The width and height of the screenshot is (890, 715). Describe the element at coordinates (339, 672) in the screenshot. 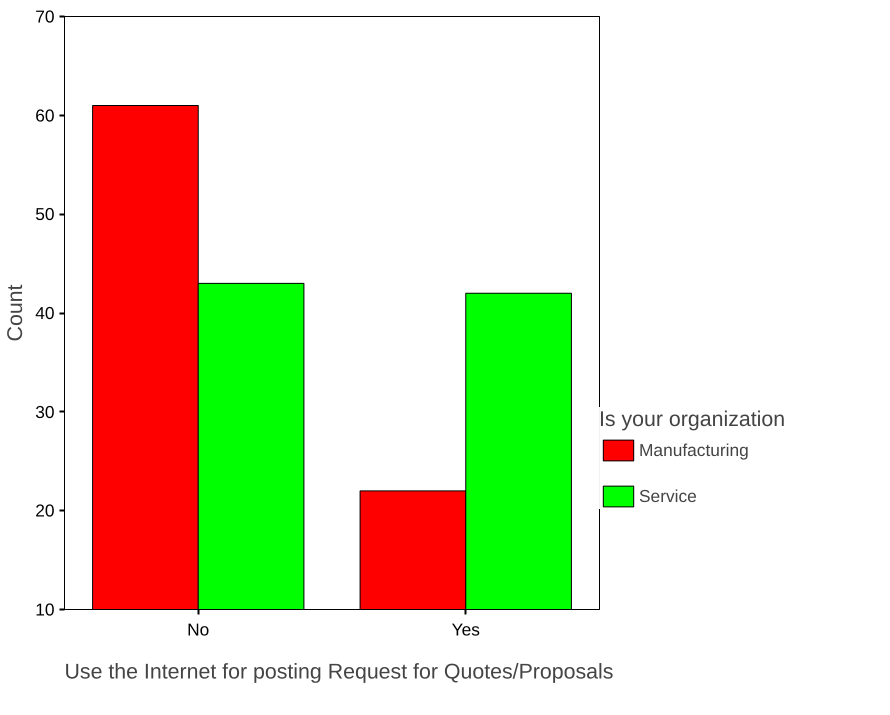

I see `x-axis-title: Use the Internet for posting Request for Quotes/Proposals` at that location.